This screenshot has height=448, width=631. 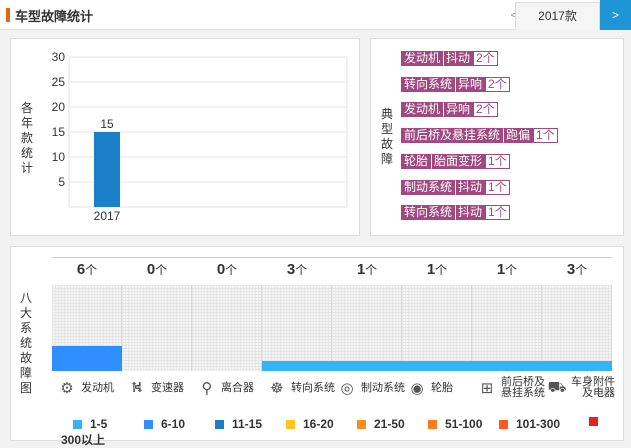 I want to click on x-category-label: 2017, so click(x=107, y=216).